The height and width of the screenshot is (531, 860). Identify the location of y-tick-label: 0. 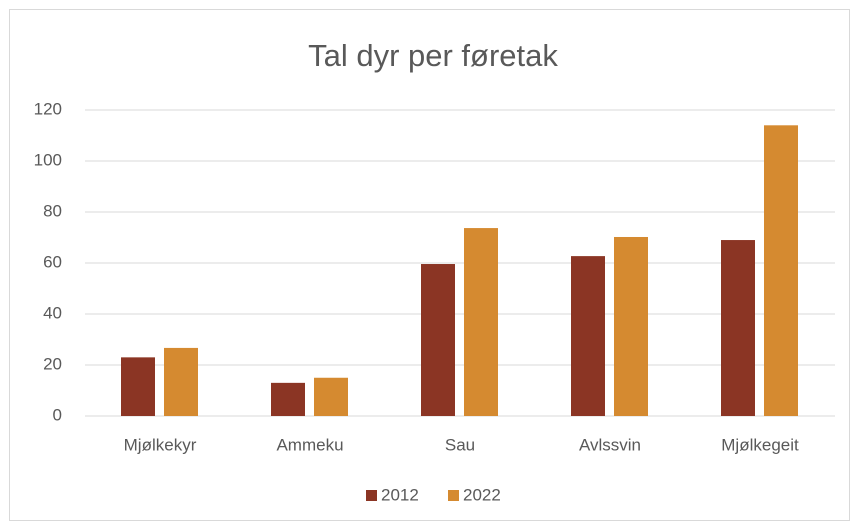
(57, 414).